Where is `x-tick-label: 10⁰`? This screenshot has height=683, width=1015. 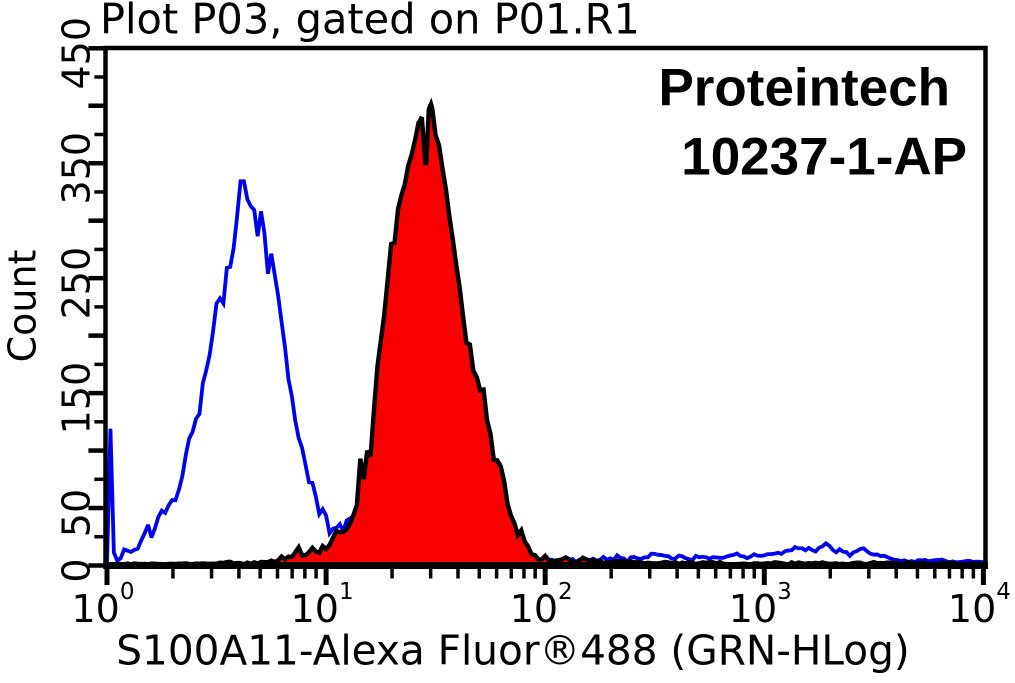 x-tick-label: 10⁰ is located at coordinates (103, 605).